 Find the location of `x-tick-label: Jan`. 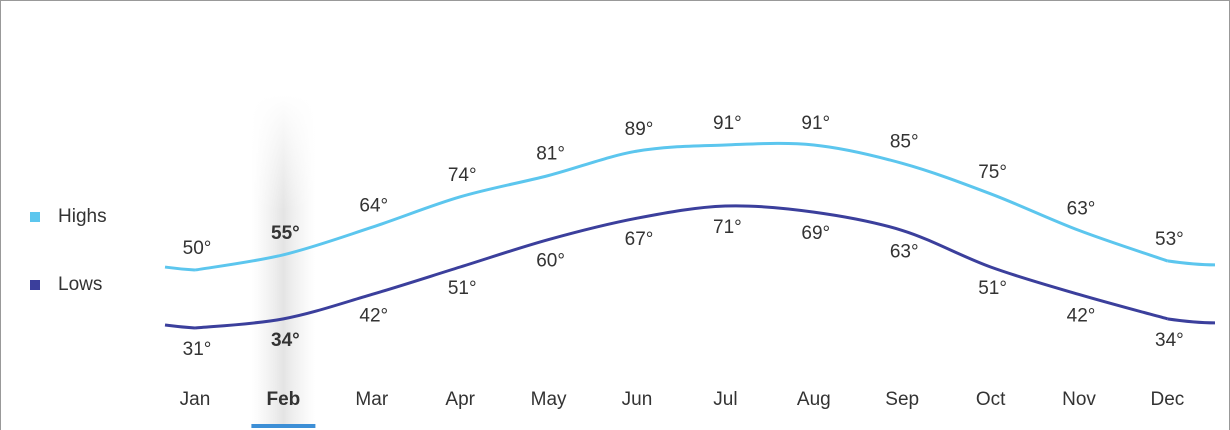

x-tick-label: Jan is located at coordinates (195, 399).